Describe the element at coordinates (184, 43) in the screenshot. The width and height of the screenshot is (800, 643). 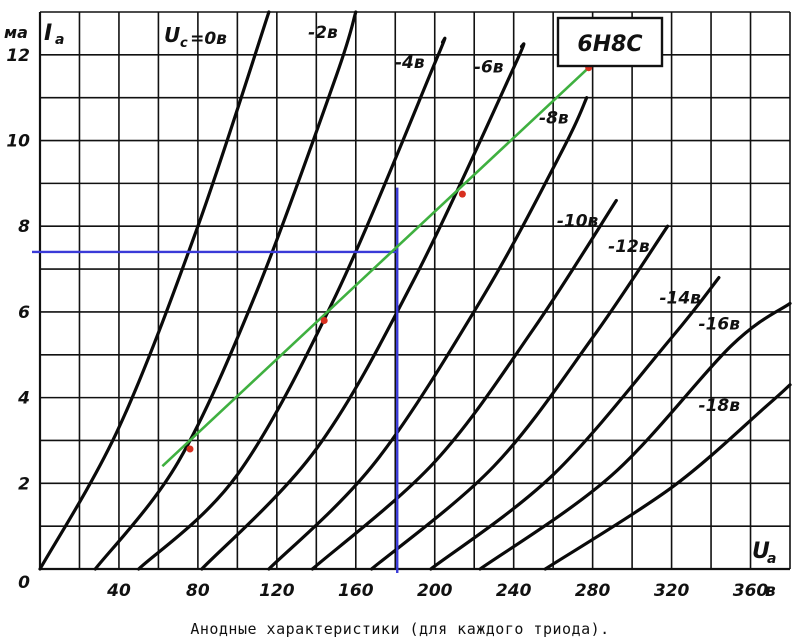
I see `series-legend-sub: c` at that location.